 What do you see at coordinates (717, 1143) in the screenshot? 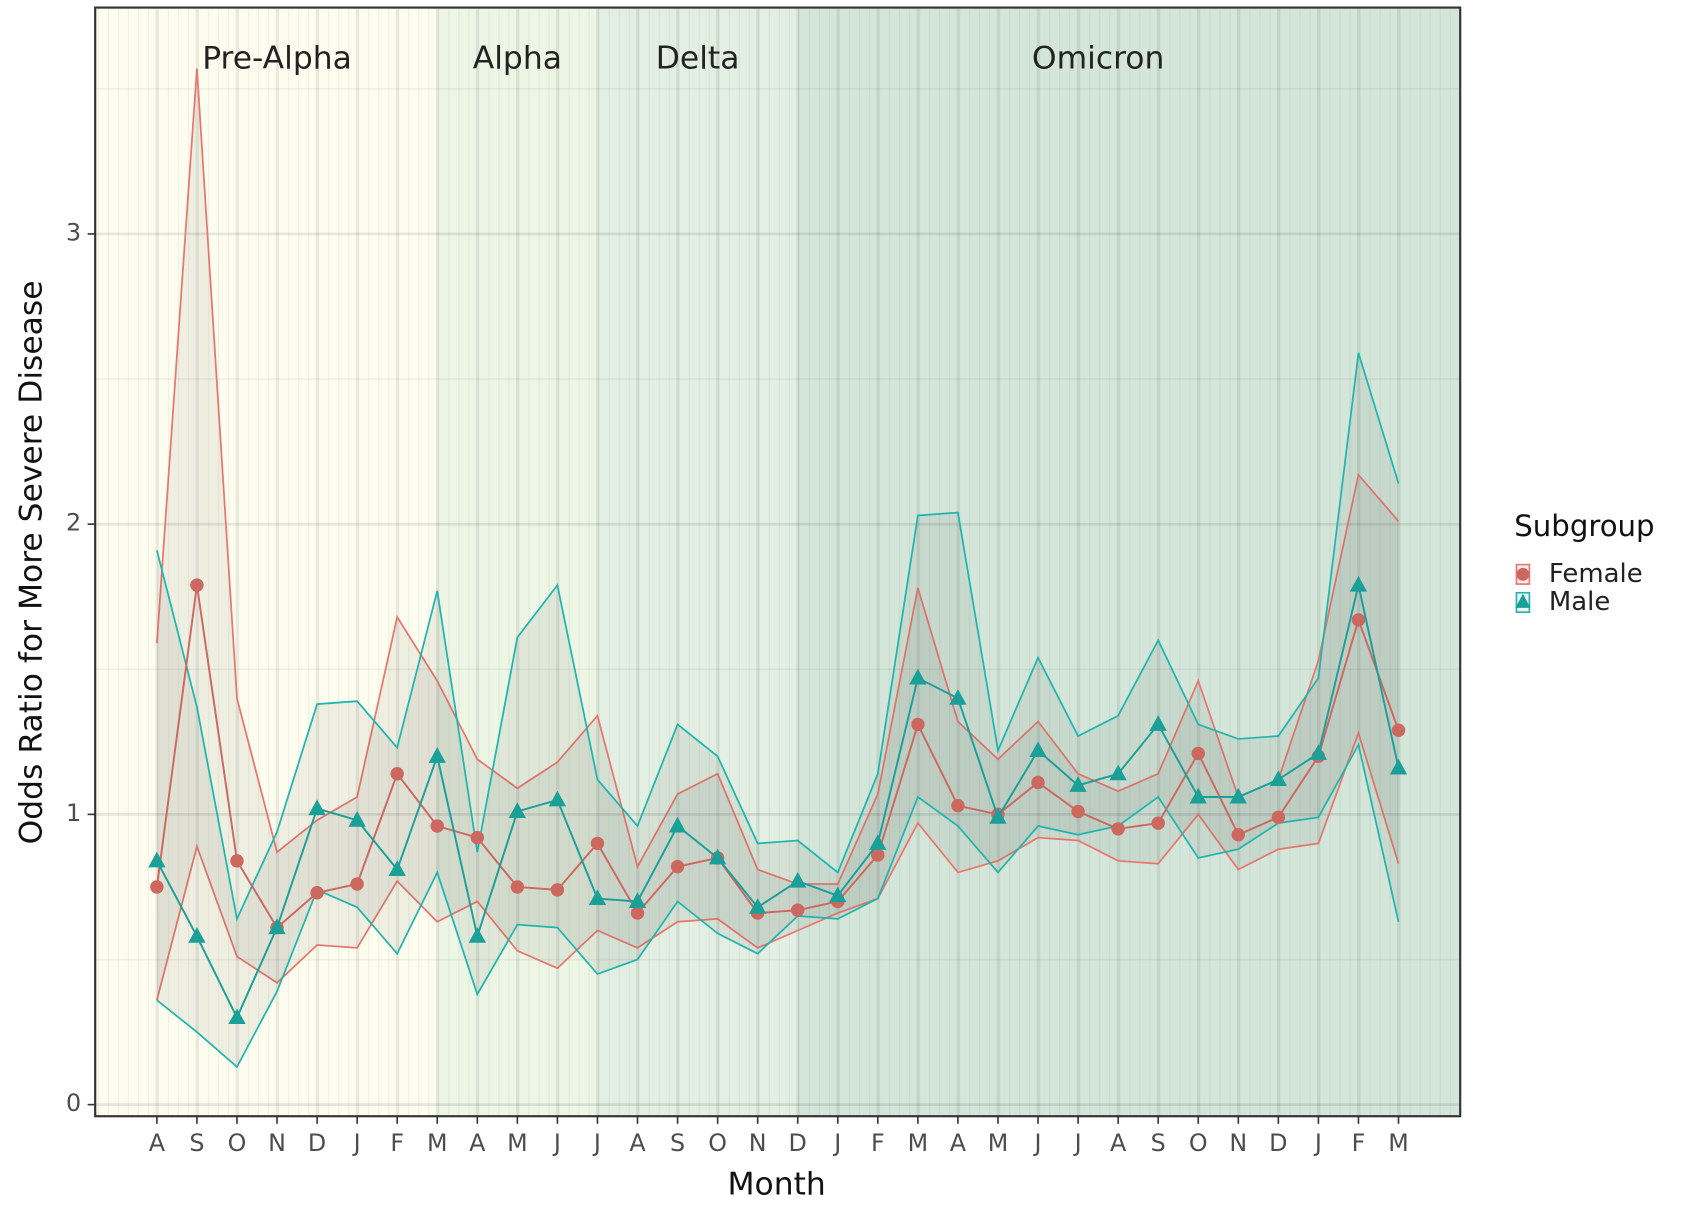
I see `x-tick-label: O` at bounding box center [717, 1143].